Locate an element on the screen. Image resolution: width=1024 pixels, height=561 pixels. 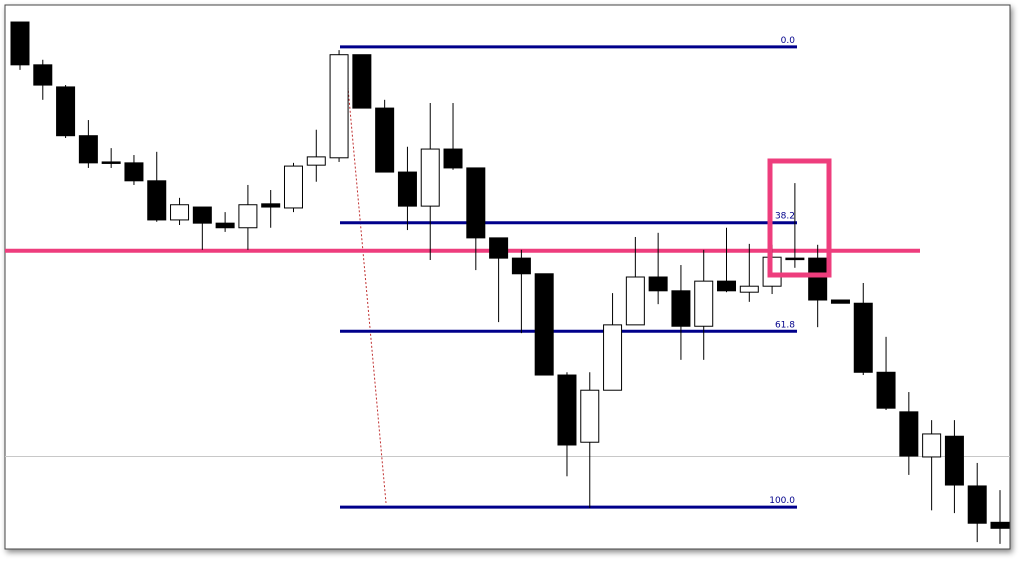
fib-level-label: 0.0 is located at coordinates (788, 41).